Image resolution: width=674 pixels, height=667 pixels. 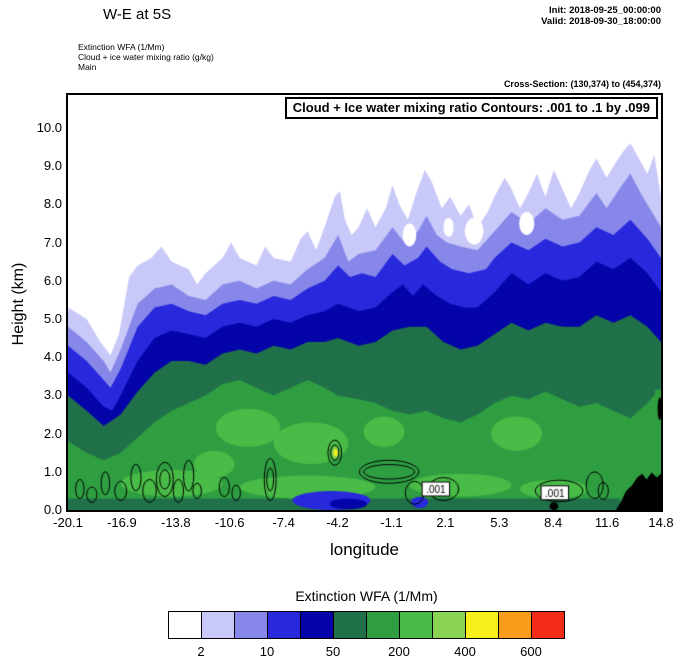 What do you see at coordinates (582, 84) in the screenshot?
I see `cross-section-label: Cross-Section: (130,374) to (454,374)` at bounding box center [582, 84].